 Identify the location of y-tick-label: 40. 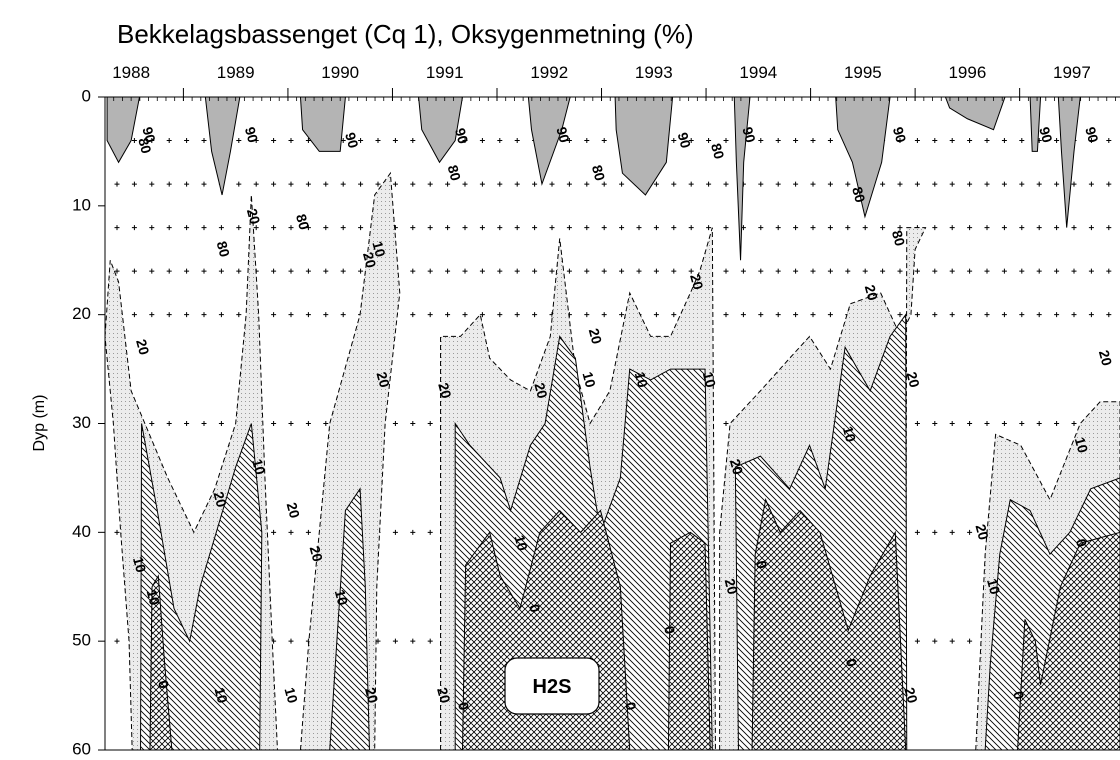
(81, 531).